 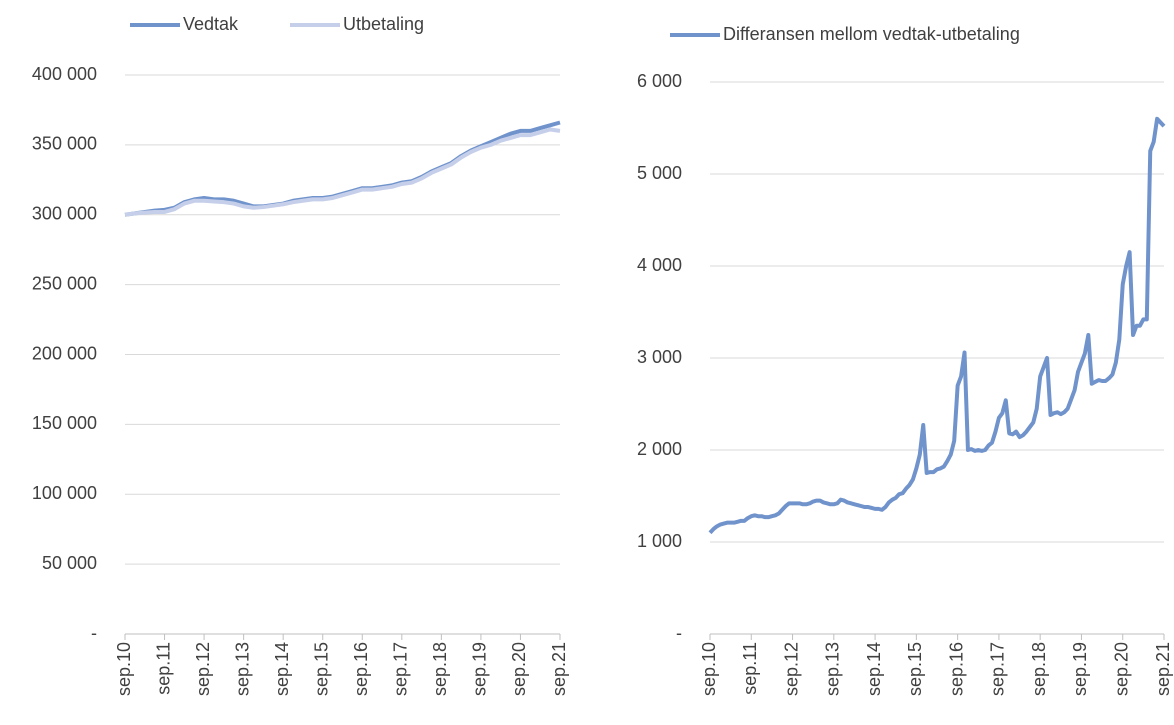 What do you see at coordinates (342, 172) in the screenshot?
I see `line` at bounding box center [342, 172].